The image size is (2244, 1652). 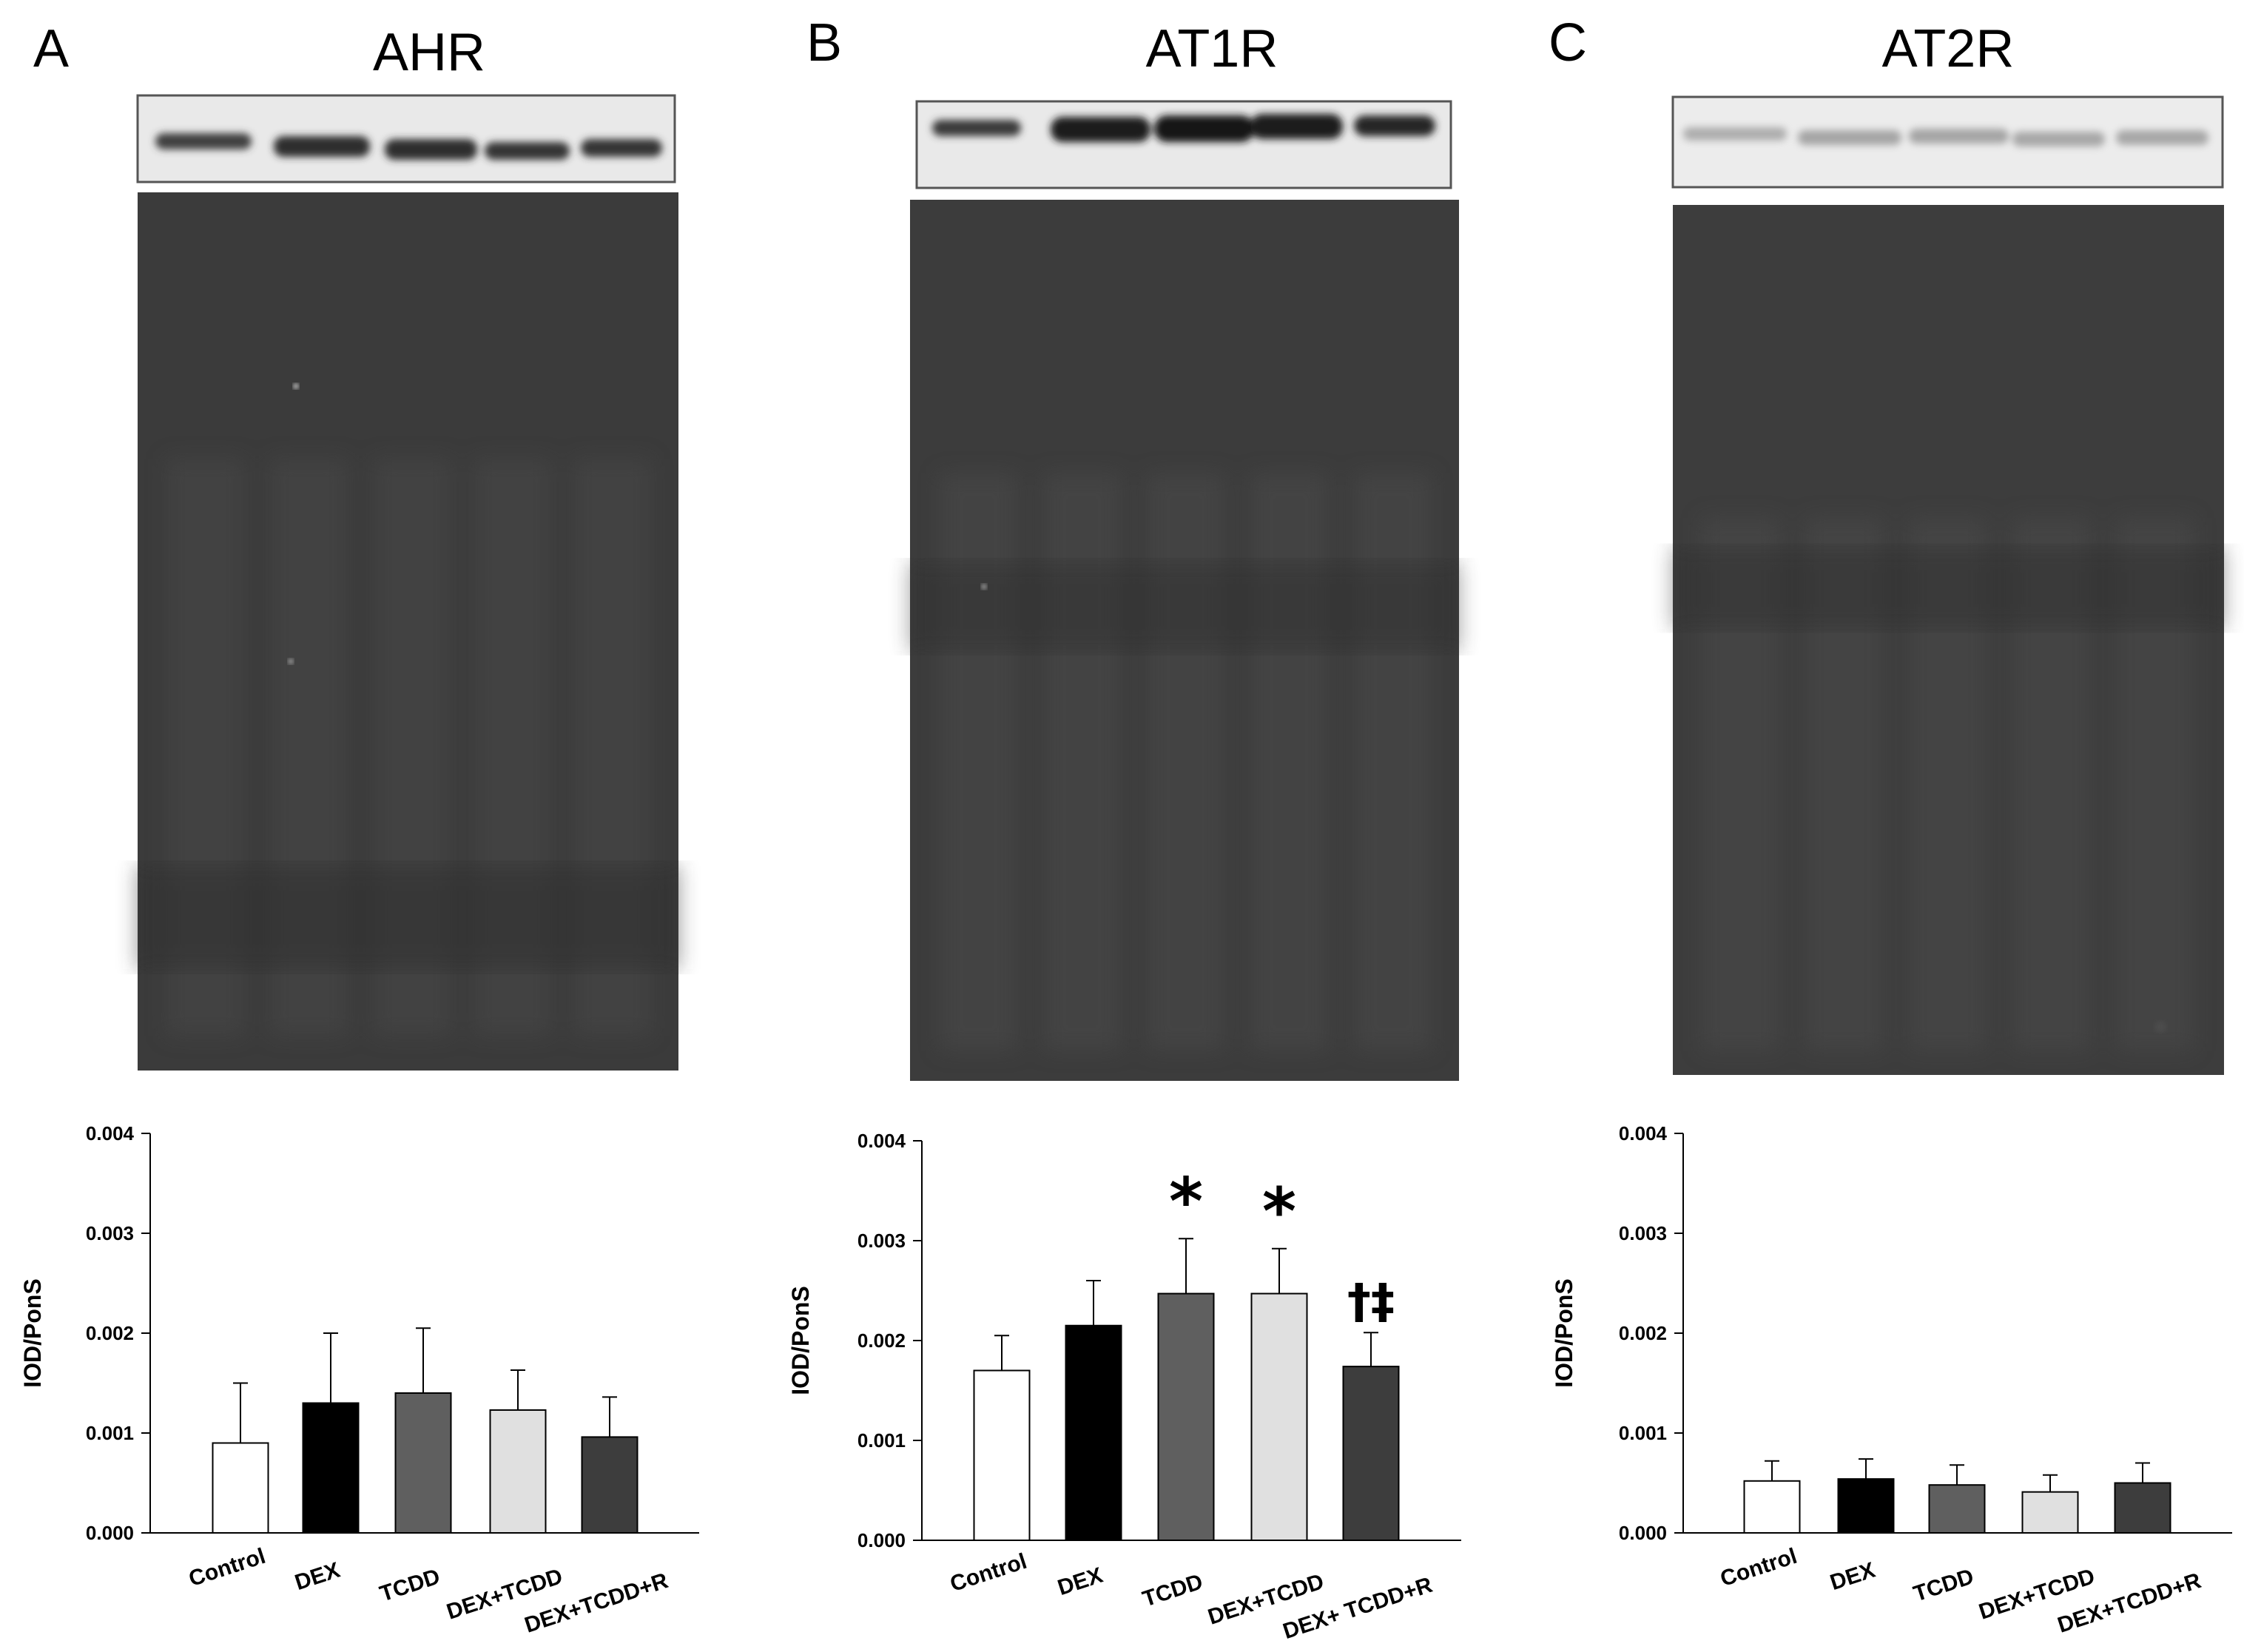 I want to click on ponceau-membrane-c, so click(x=1948, y=640).